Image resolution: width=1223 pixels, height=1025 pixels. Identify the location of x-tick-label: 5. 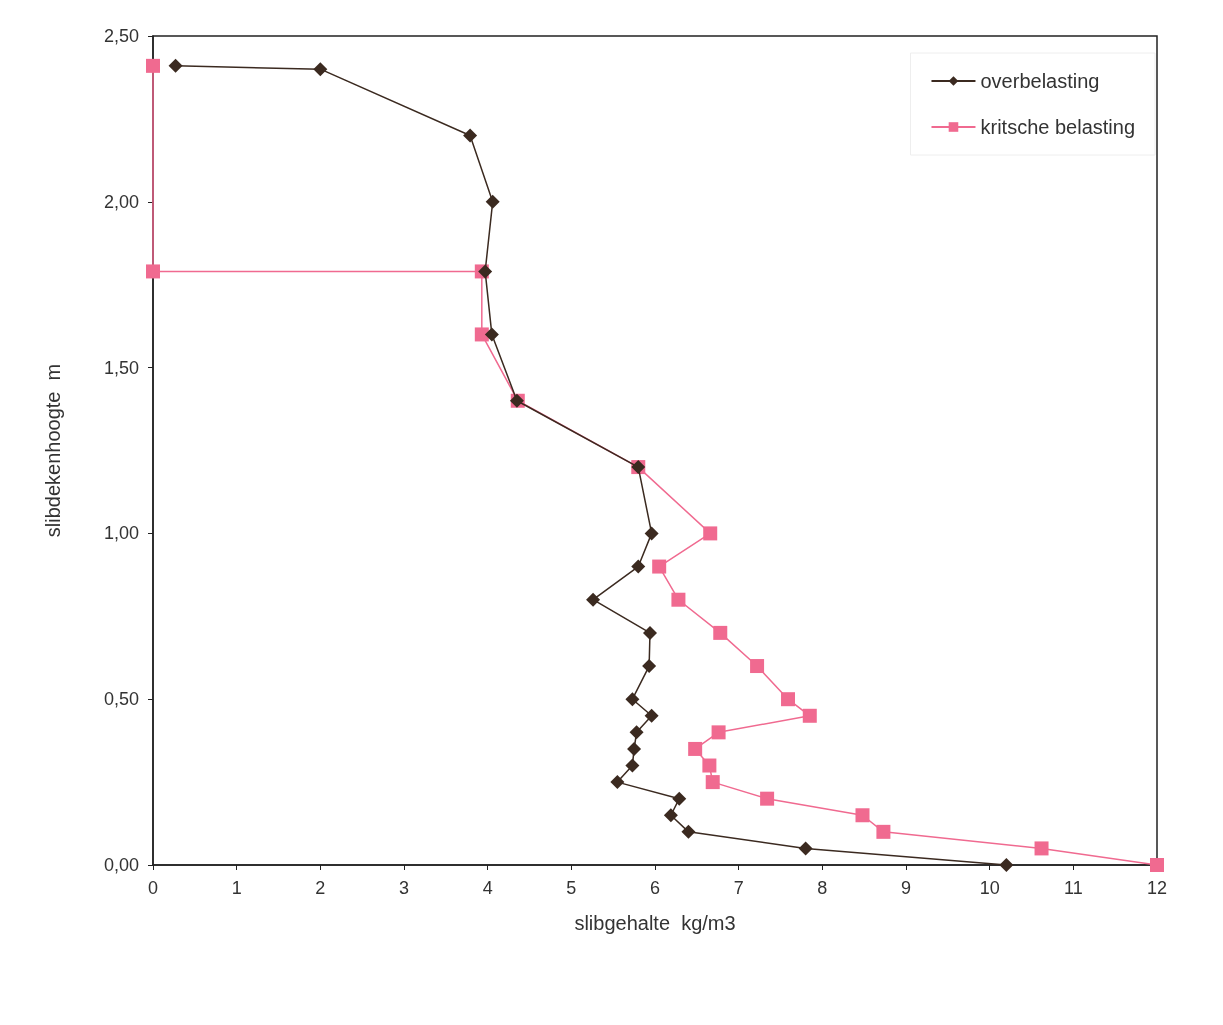
(571, 888).